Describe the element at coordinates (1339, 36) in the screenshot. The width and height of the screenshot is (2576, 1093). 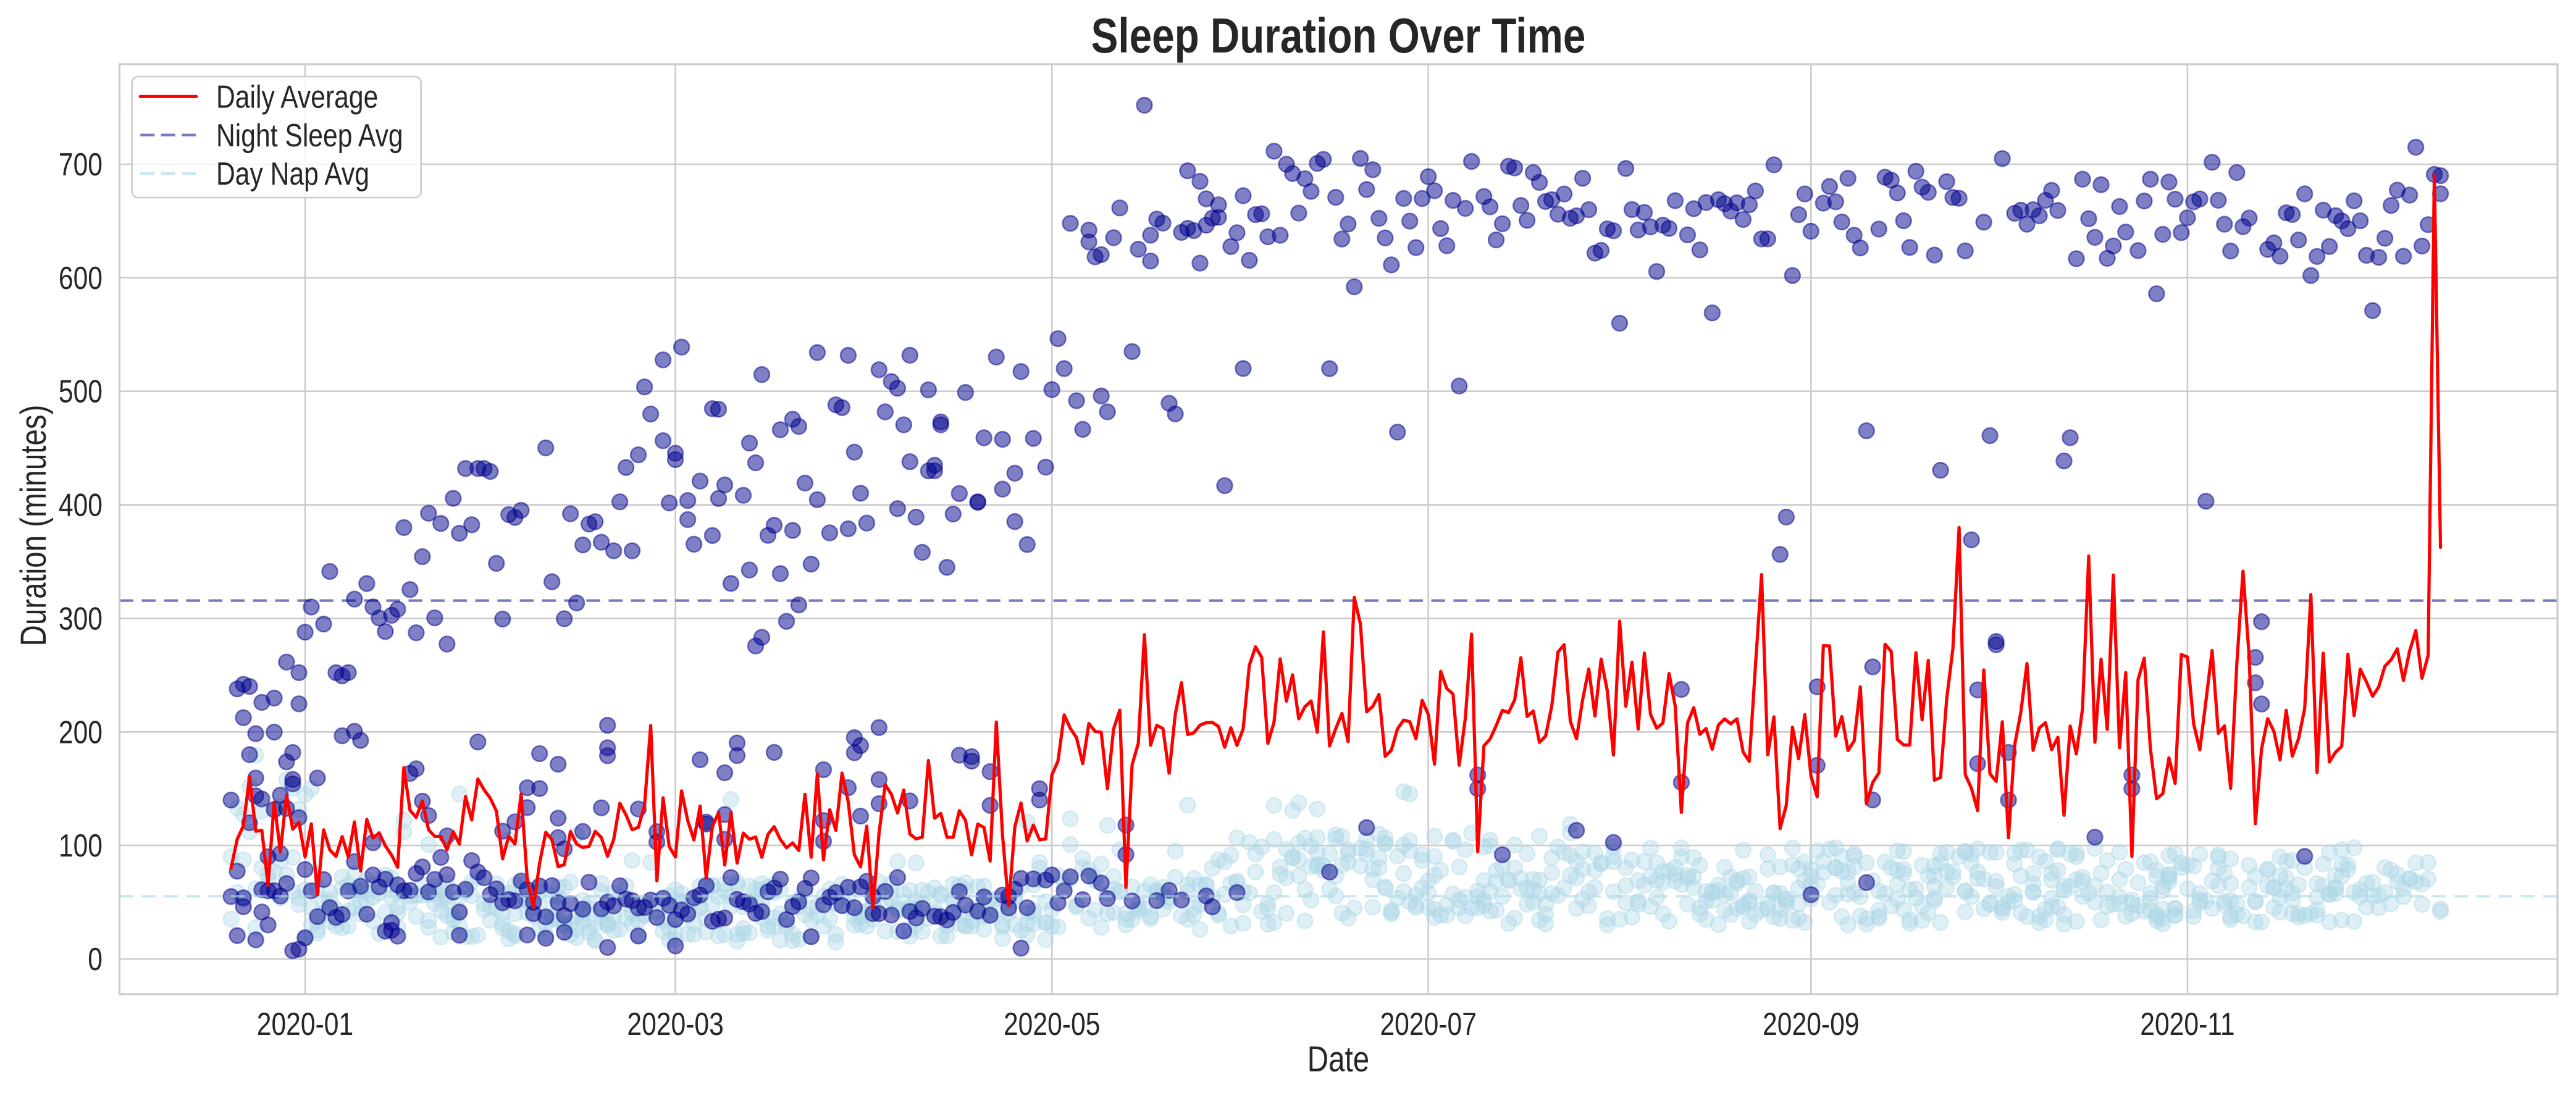
I see `svg-text: Sleep Duration Over Time` at that location.